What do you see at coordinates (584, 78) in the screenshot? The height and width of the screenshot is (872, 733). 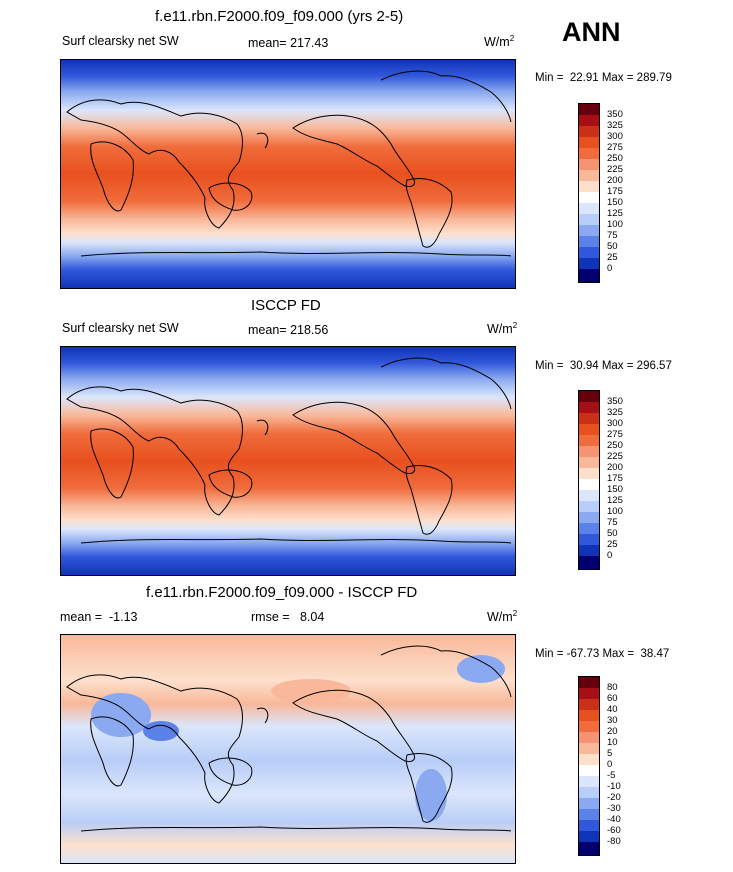 I see `panel1-min-value: 22.91` at bounding box center [584, 78].